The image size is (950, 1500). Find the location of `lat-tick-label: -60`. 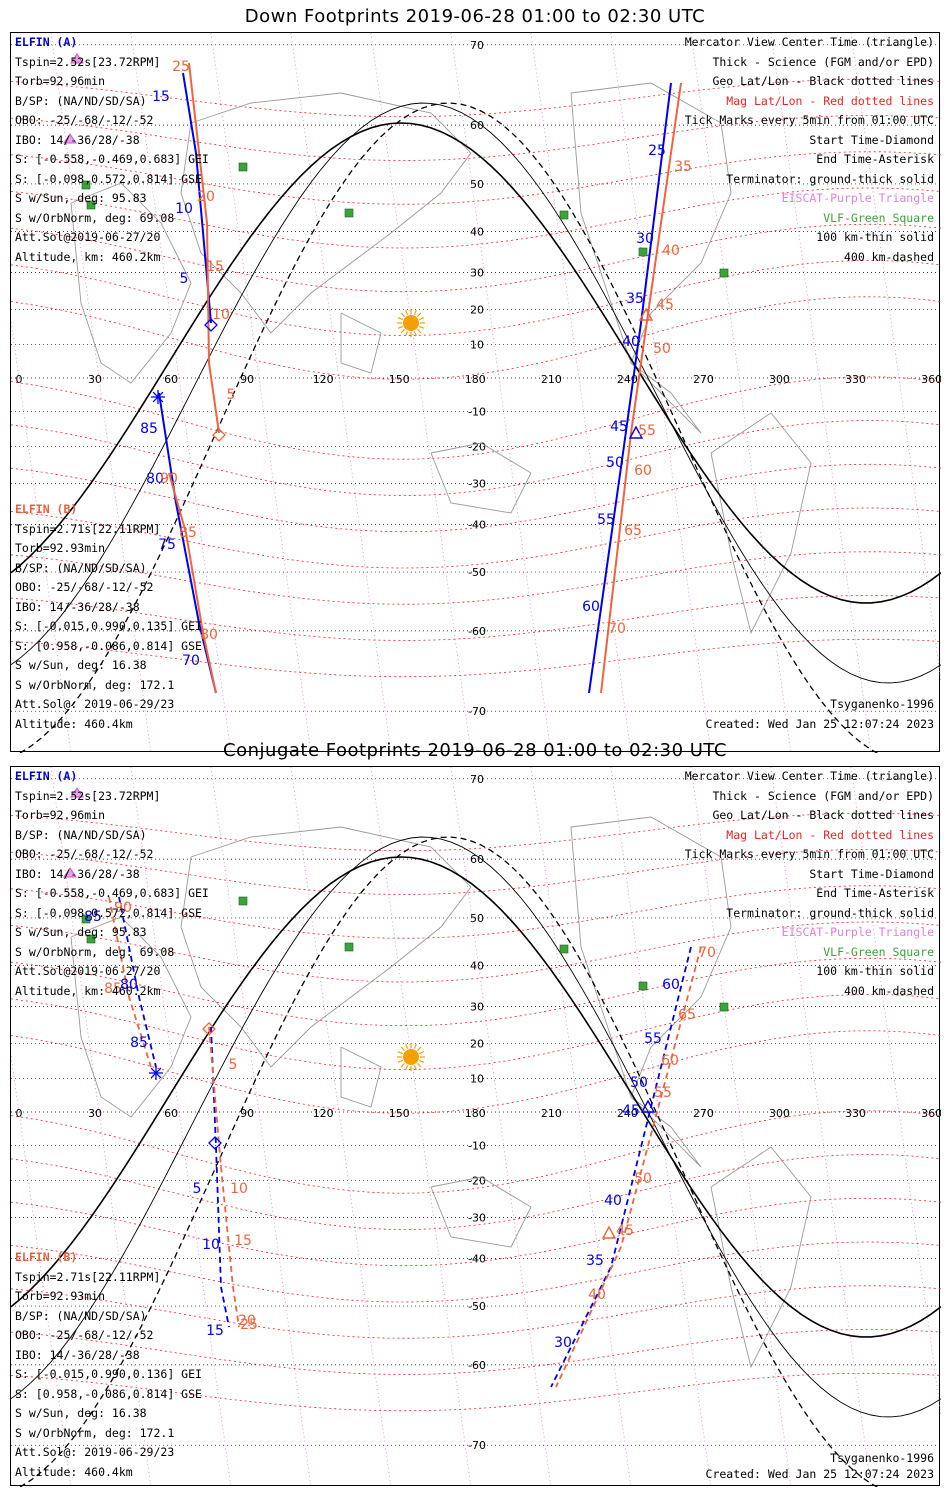

lat-tick-label: -60 is located at coordinates (477, 1365).